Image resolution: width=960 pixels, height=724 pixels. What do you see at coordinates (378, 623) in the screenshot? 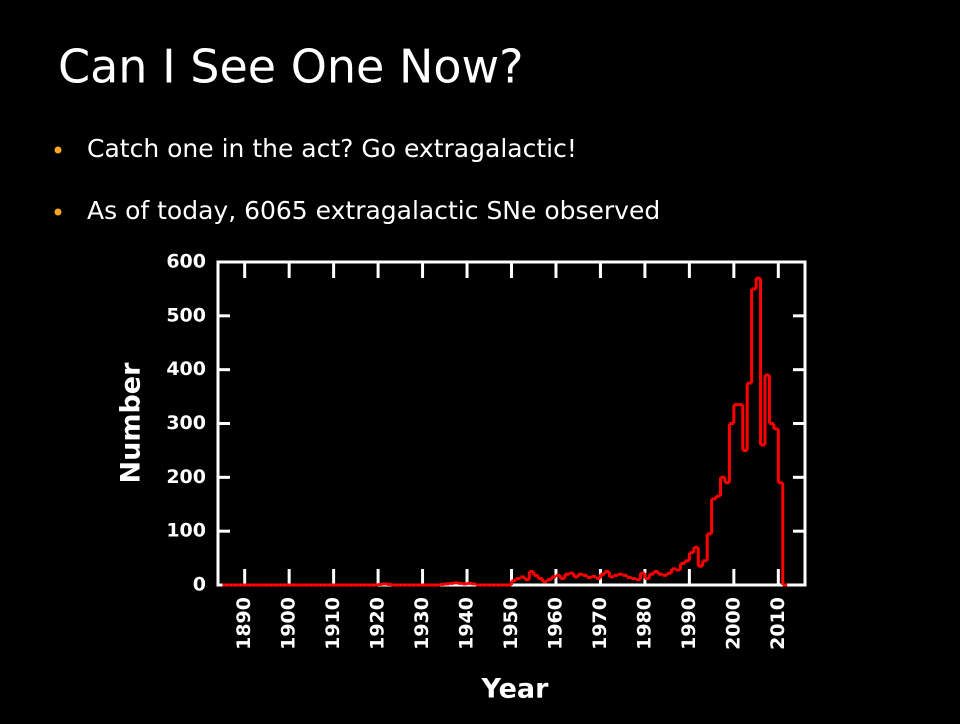
I see `x-tick-label: 1920` at bounding box center [378, 623].